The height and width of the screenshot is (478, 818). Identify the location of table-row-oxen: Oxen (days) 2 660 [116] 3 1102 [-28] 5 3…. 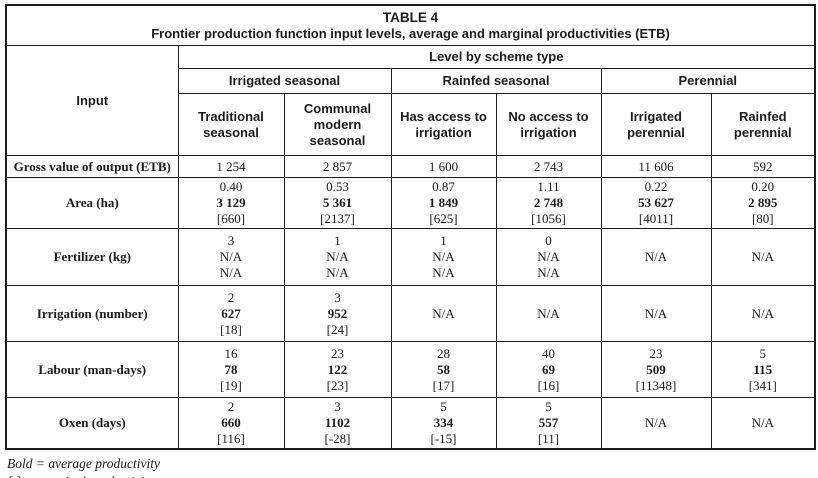
(410, 423).